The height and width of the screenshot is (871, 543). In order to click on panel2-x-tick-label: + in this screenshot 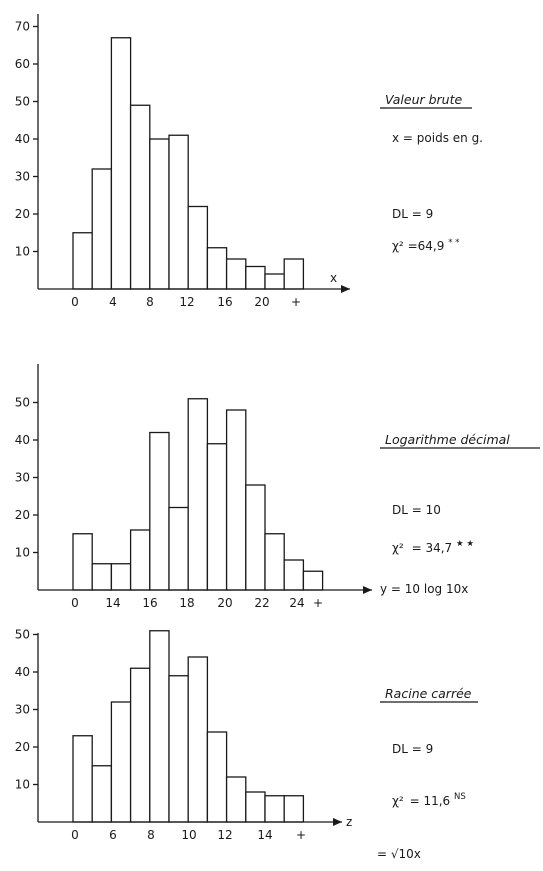, I will do `click(318, 603)`.